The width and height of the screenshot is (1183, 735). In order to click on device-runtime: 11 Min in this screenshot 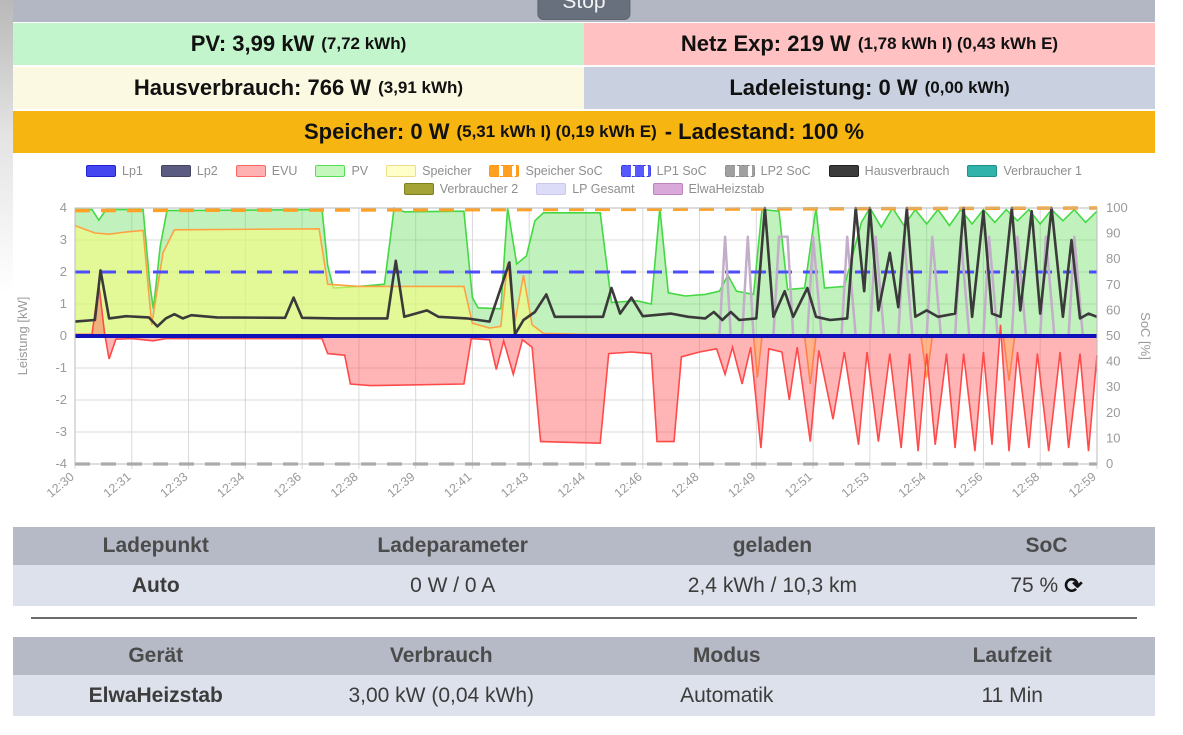, I will do `click(1012, 695)`.